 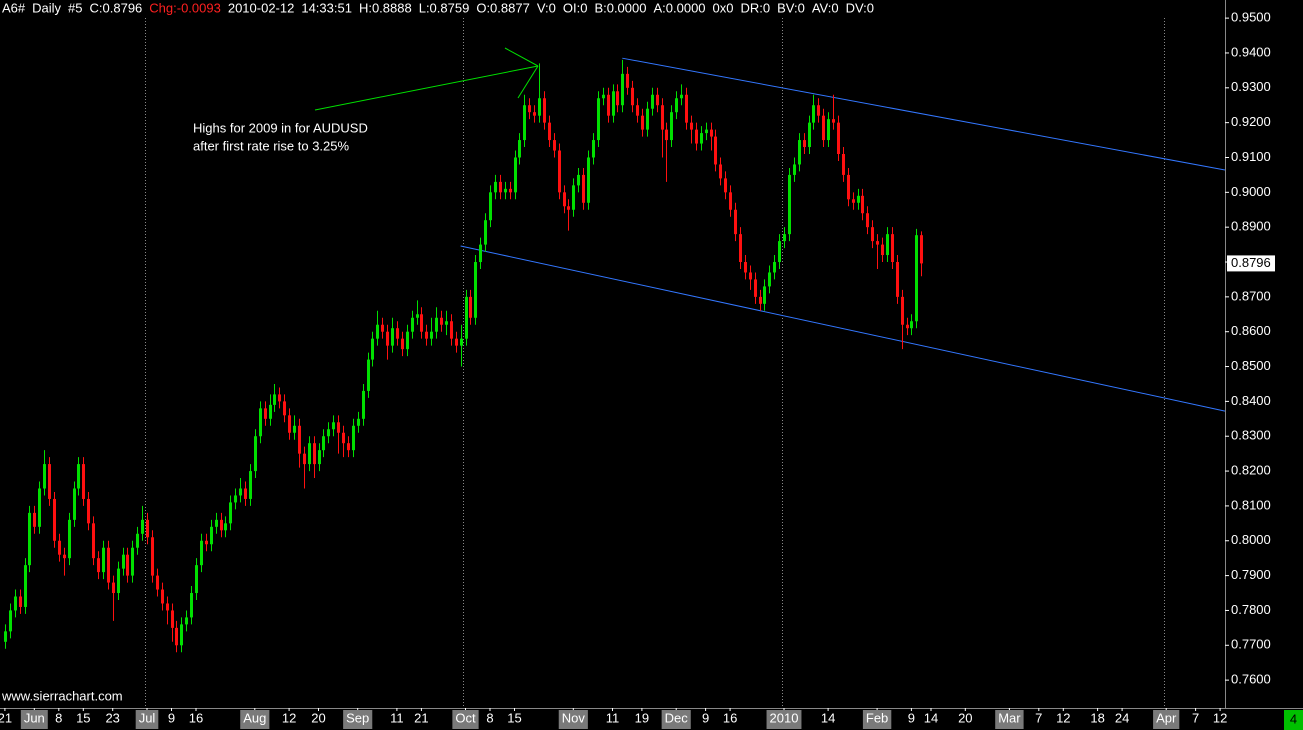 What do you see at coordinates (1251, 191) in the screenshot?
I see `y-tick-label: 0.9000` at bounding box center [1251, 191].